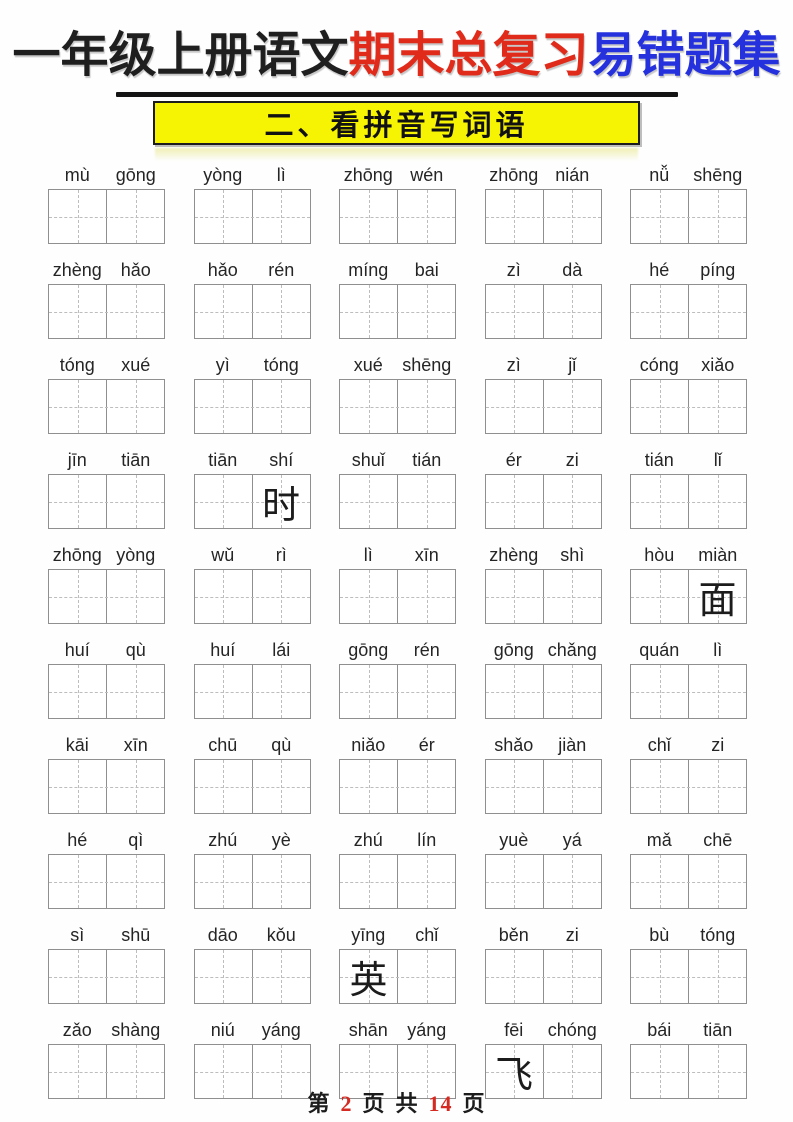 Image resolution: width=793 pixels, height=1122 pixels. I want to click on pinyin-label: xué shēng, so click(397, 364).